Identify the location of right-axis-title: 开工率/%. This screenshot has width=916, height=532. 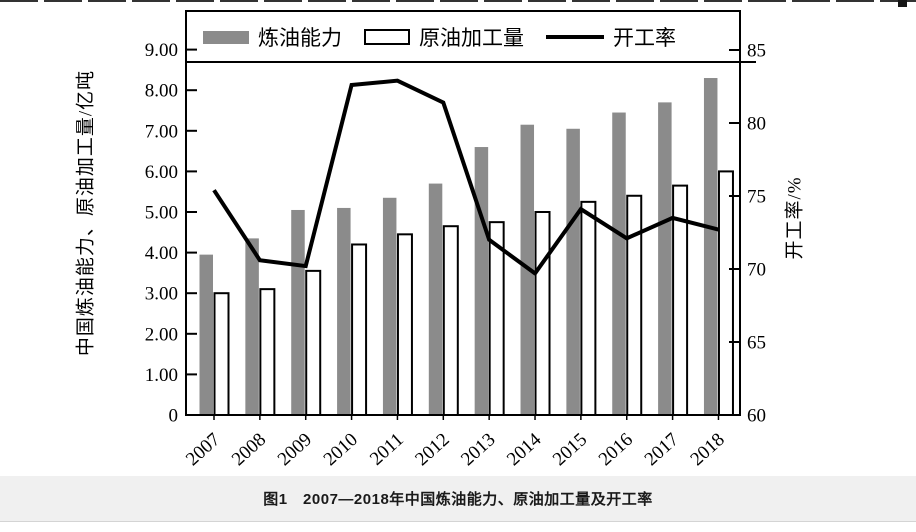
(795, 218).